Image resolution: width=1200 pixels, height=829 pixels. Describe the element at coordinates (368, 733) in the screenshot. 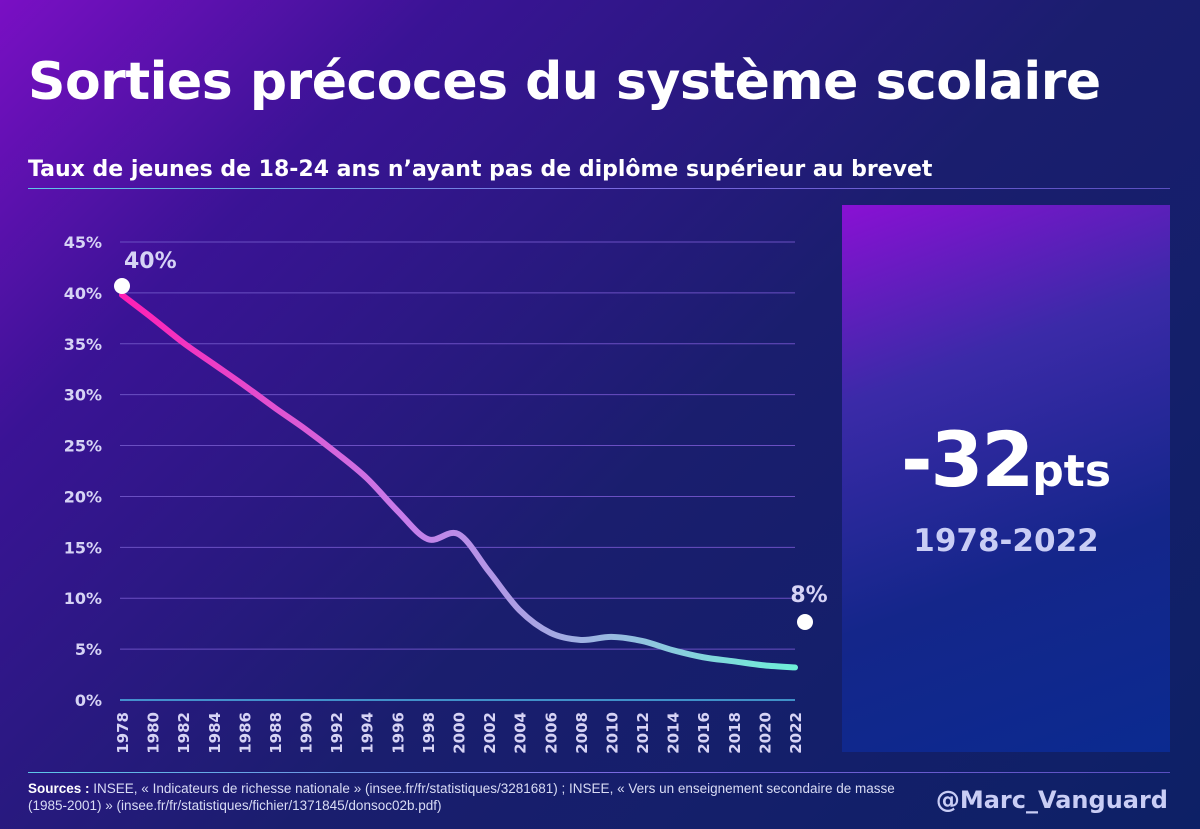

I see `x-tick-label: 1994` at that location.